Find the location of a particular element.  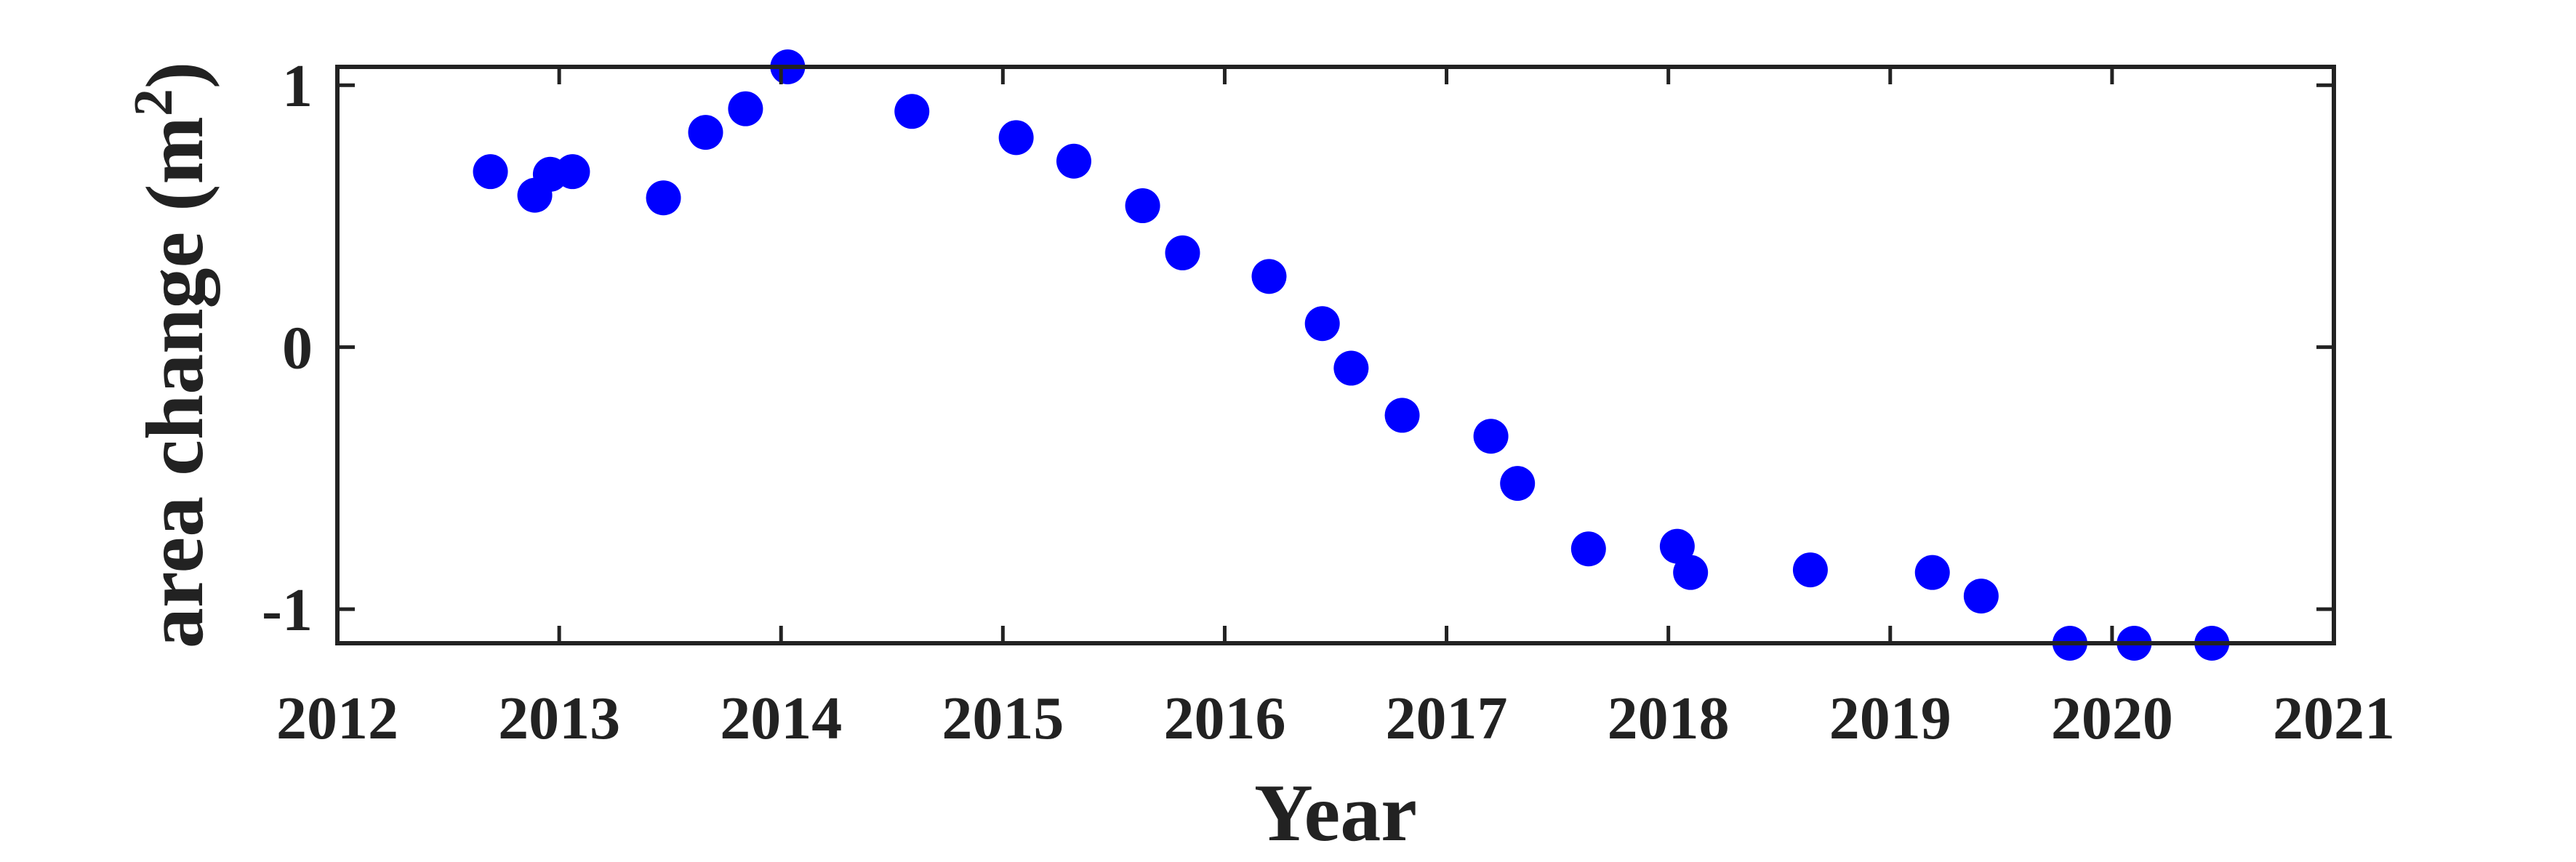

y-axis-title: area change (m2) is located at coordinates (171, 355).